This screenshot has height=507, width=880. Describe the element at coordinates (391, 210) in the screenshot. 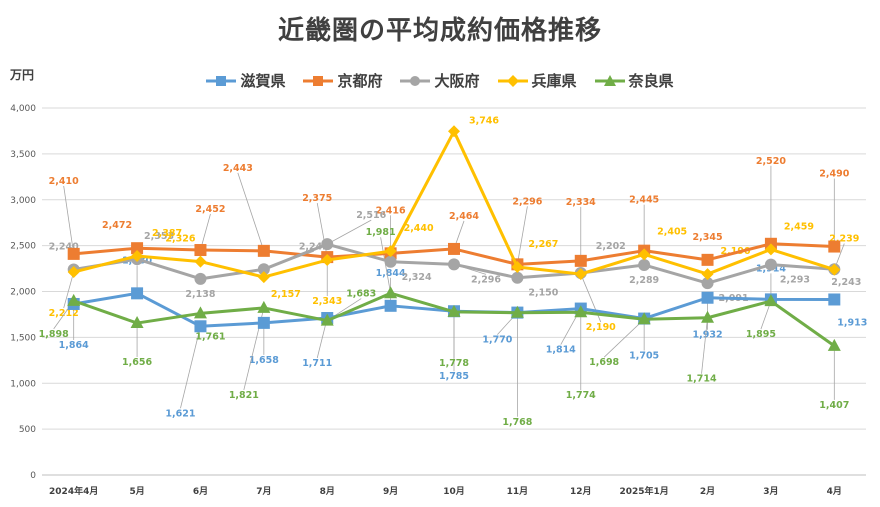

I see `data-label: 2,416` at that location.